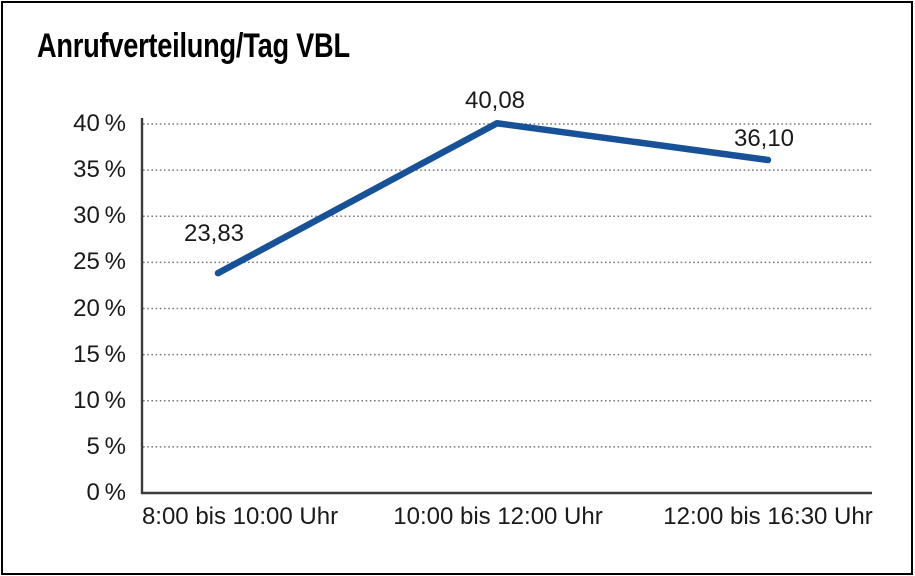 The height and width of the screenshot is (576, 915). What do you see at coordinates (240, 516) in the screenshot?
I see `x-tick-label: 8:00 bis 10:00 Uhr` at bounding box center [240, 516].